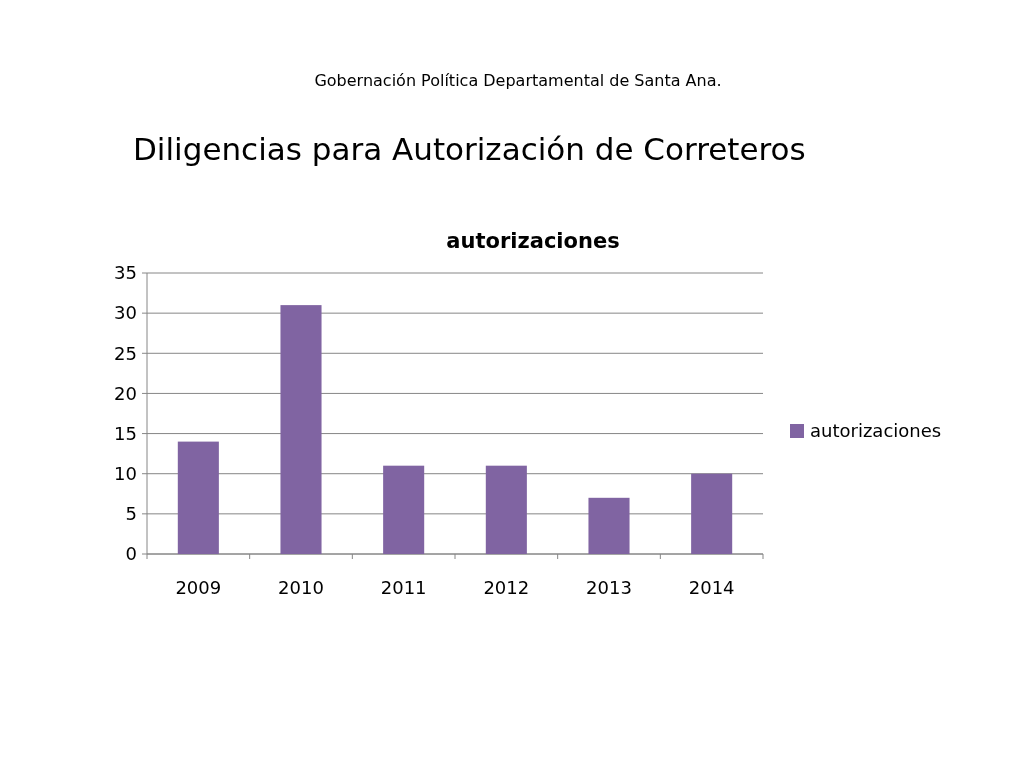 This screenshot has height=768, width=1024. What do you see at coordinates (469, 149) in the screenshot?
I see `chart-title: Diligencias para Autorización de Correteros` at bounding box center [469, 149].